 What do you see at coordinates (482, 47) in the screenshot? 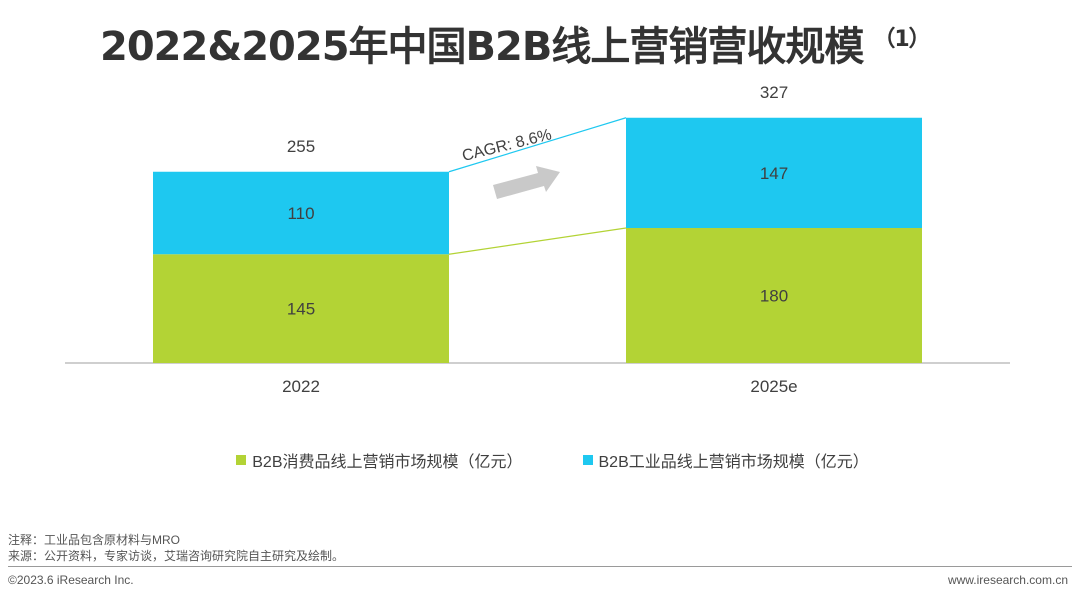
I see `title-text: 2022&2025年中国B2B线上营销营收规模` at bounding box center [482, 47].